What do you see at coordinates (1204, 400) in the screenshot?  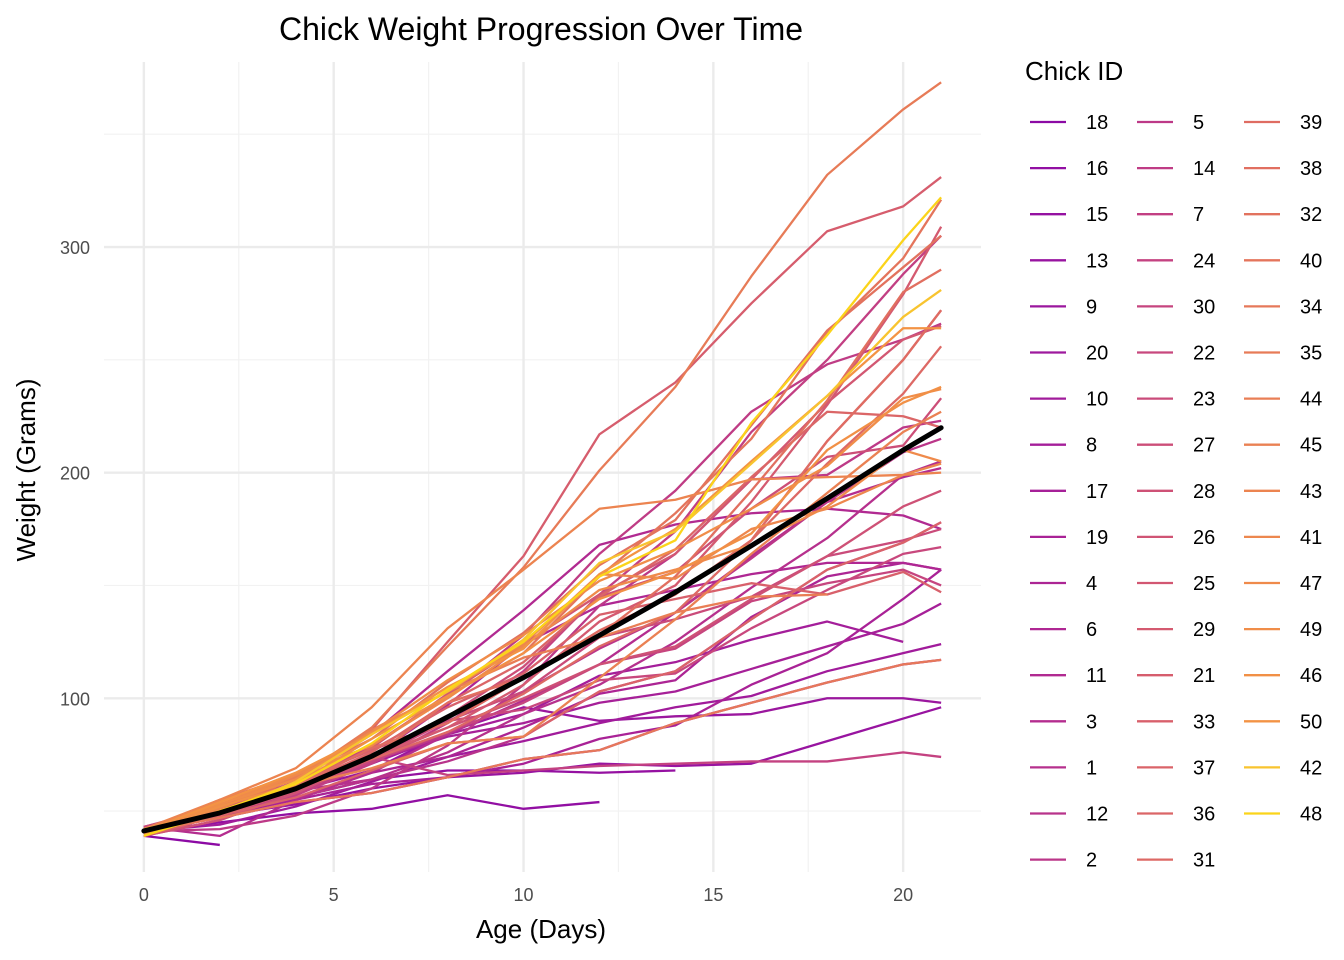 I see `legend-label-23: 23` at bounding box center [1204, 400].